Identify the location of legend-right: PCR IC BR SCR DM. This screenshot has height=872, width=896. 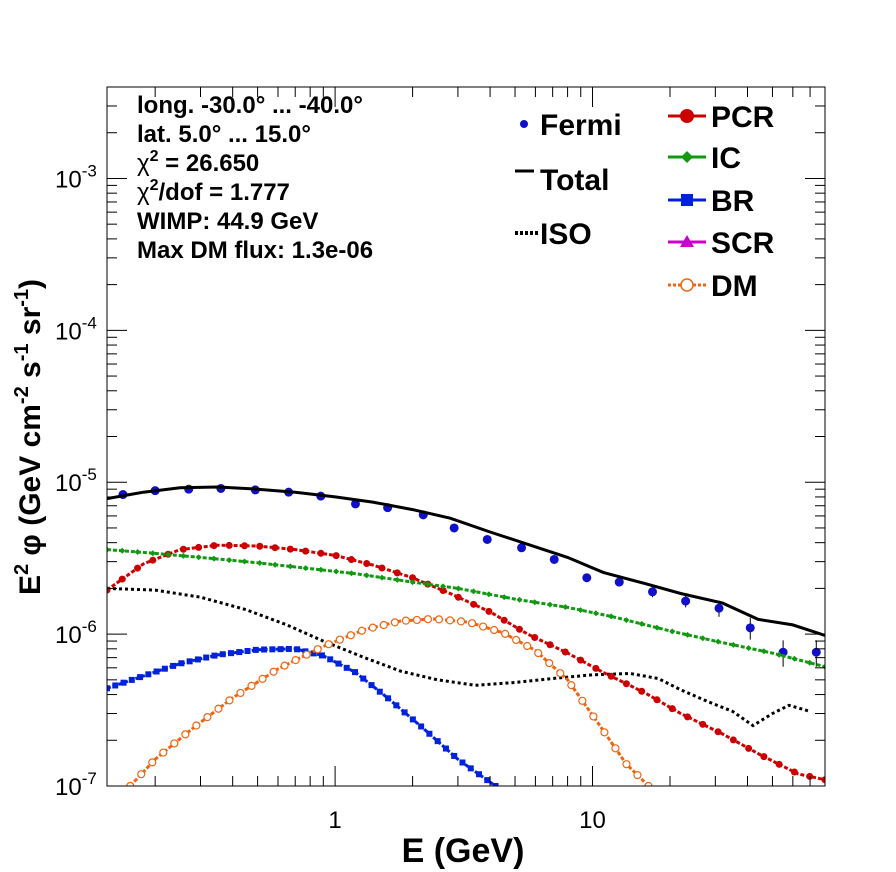
(721, 202).